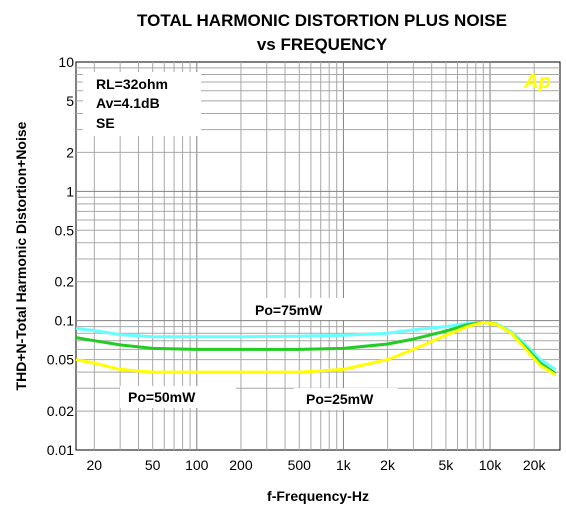 Image resolution: width=566 pixels, height=508 pixels. I want to click on series-label-po25: Po=25mW, so click(340, 399).